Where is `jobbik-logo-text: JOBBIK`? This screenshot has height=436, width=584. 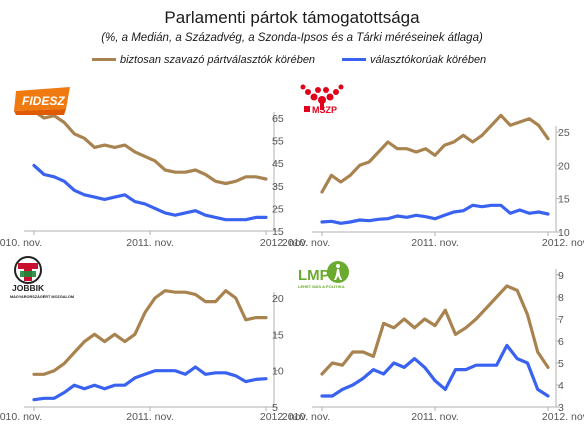
jobbik-logo-text: JOBBIK is located at coordinates (28, 288).